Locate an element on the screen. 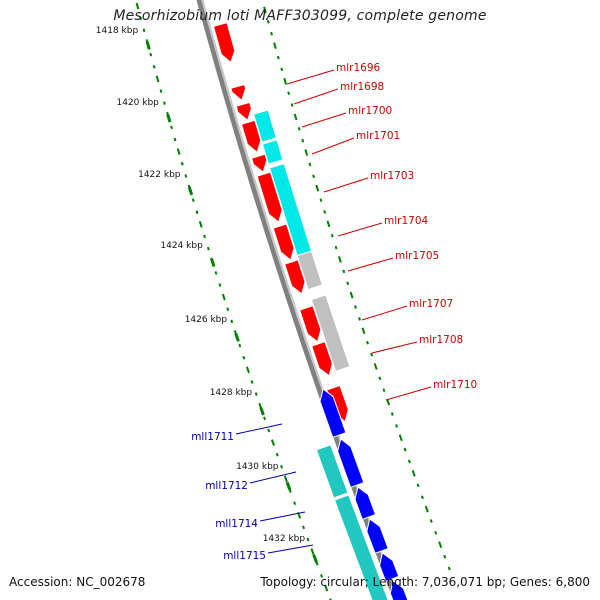 The width and height of the screenshot is (600, 600). reverse-gene-label: mll1714 is located at coordinates (236, 524).